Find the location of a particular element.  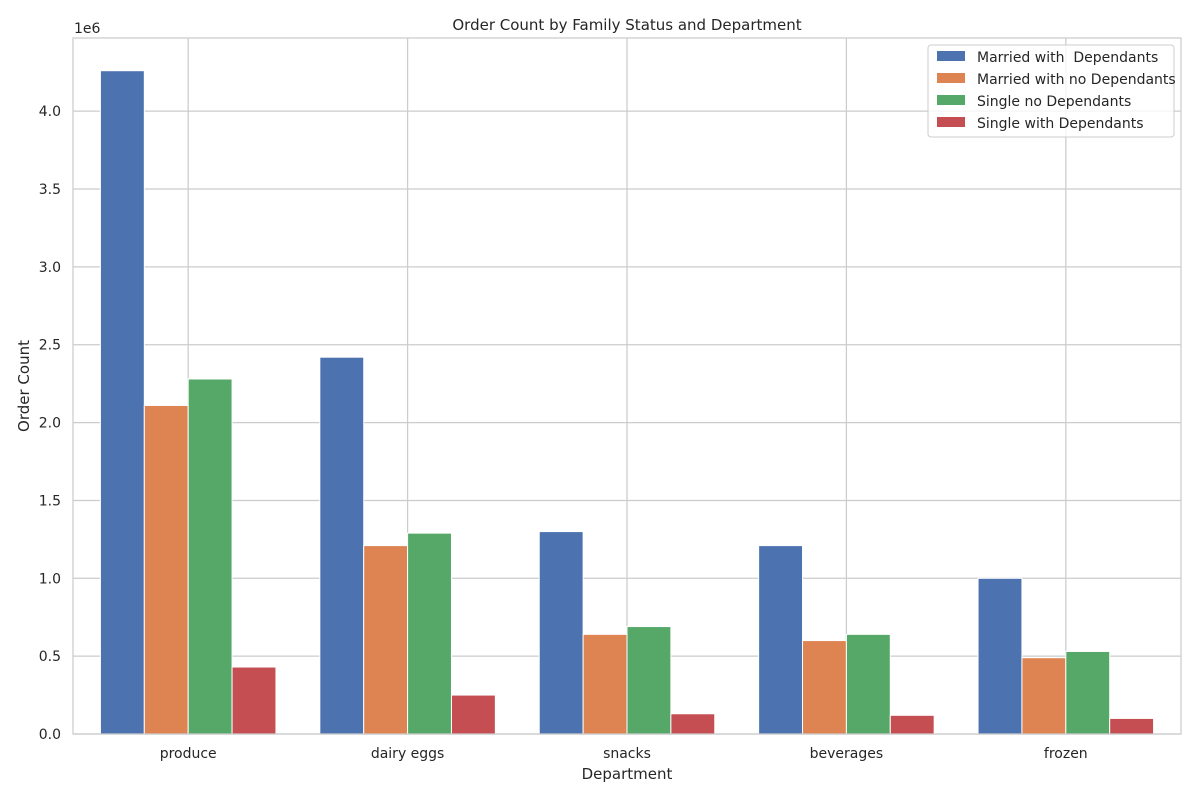

x-tick-labels: produce dairy eggs snacks beverages frozen is located at coordinates (624, 754).